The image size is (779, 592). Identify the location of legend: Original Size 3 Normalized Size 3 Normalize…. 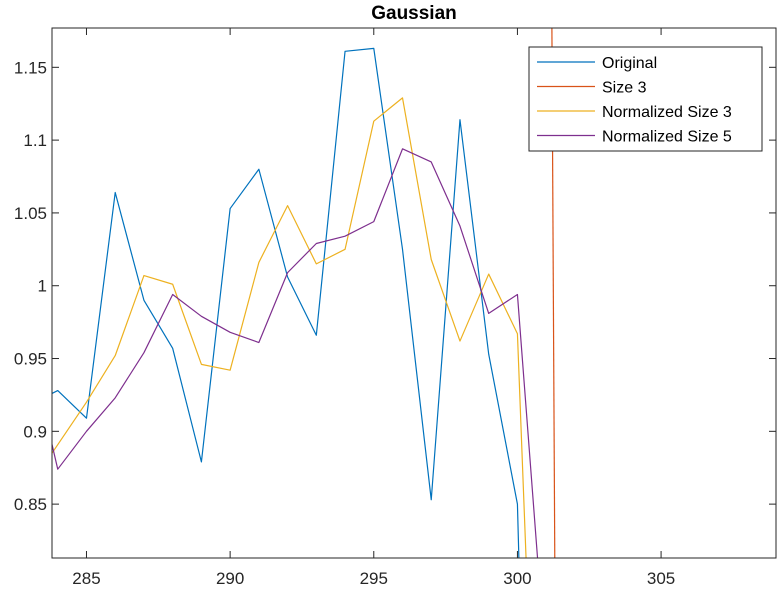
(645, 99).